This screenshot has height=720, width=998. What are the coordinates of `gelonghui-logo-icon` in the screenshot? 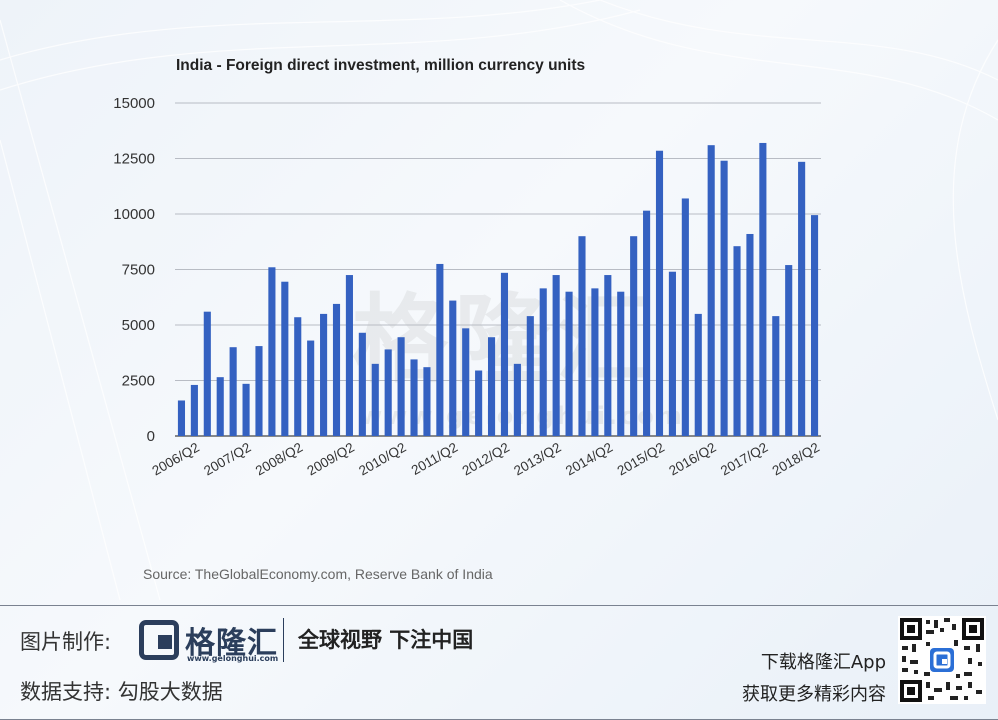 It's located at (159, 640).